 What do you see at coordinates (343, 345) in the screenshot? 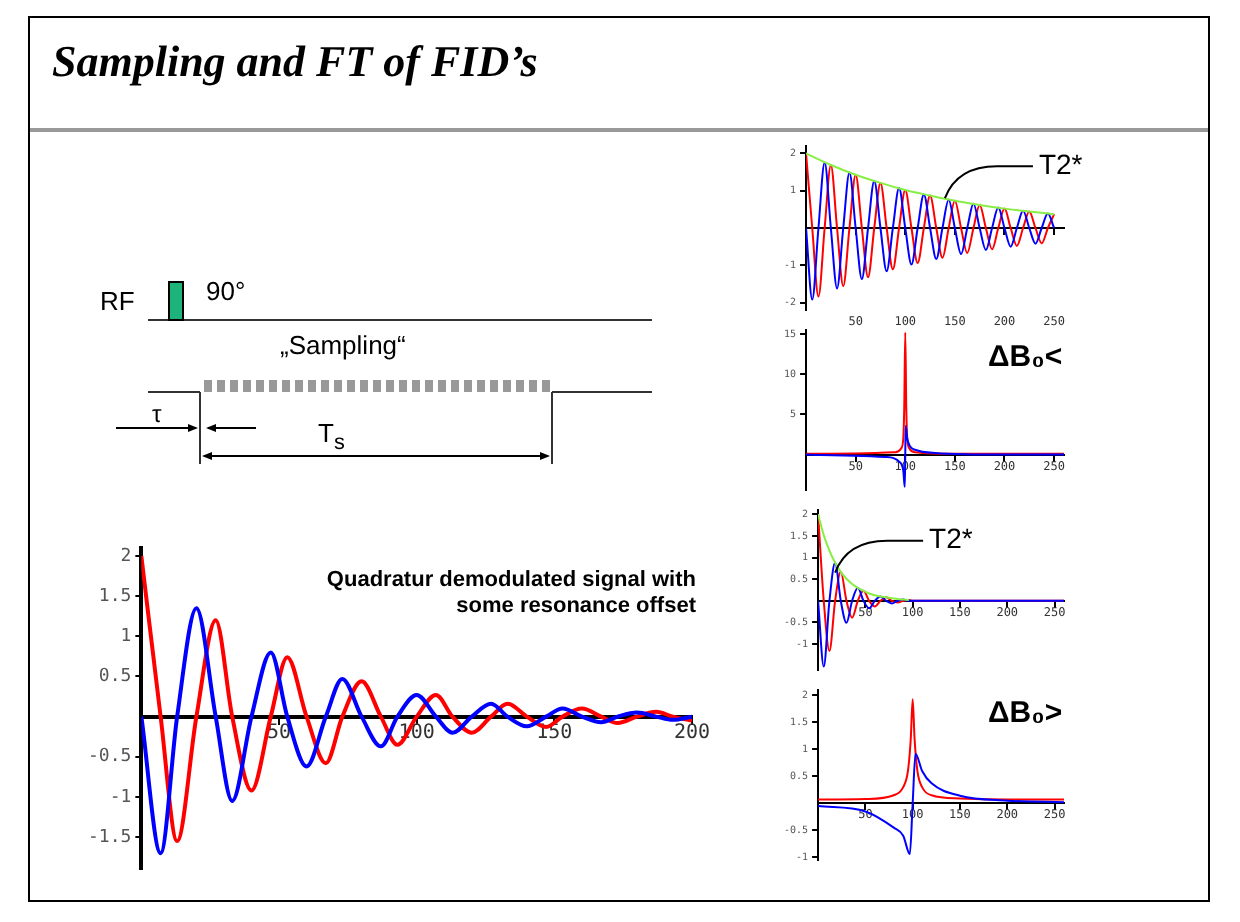
I see `text: „Sampling“` at bounding box center [343, 345].